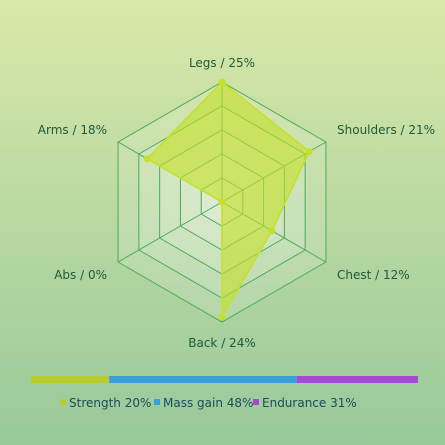  What do you see at coordinates (373, 275) in the screenshot?
I see `axis-label-chest: Chest / 12%` at bounding box center [373, 275].